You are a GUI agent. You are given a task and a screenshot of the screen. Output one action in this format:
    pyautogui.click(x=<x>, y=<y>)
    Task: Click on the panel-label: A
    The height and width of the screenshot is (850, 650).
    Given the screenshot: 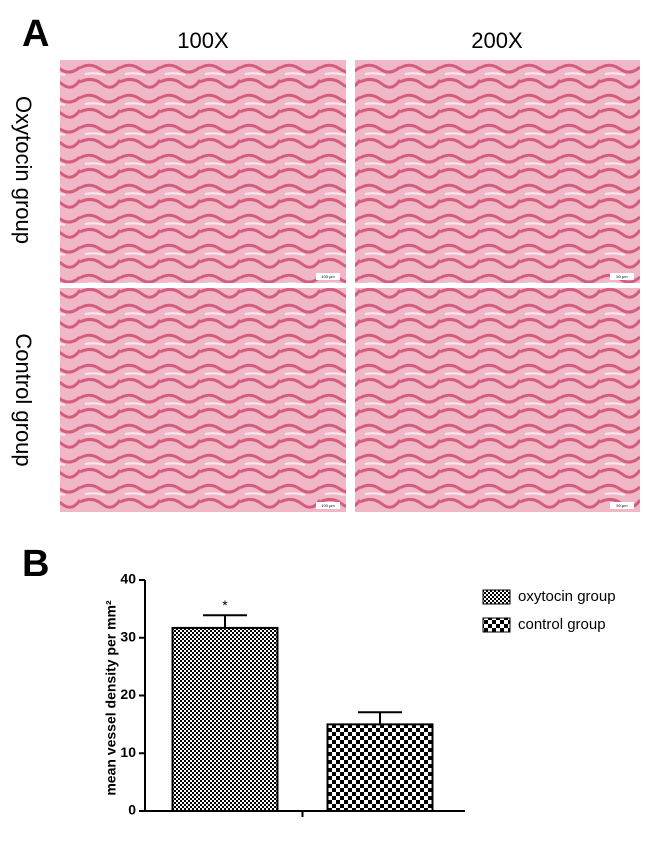 What is the action you would take?
    pyautogui.click(x=35, y=34)
    